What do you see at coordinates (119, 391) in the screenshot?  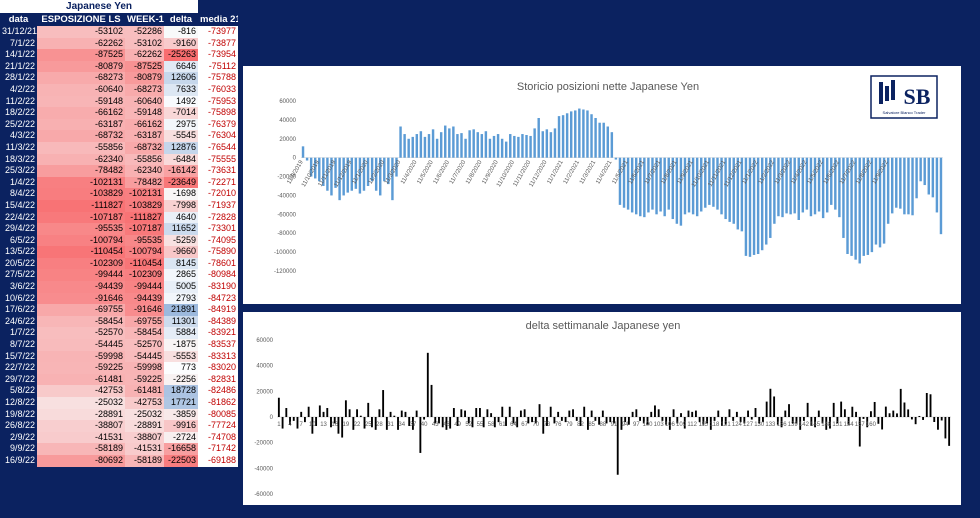 I see `table-row: 5/8/22 -42753 -61481 18728 -82486` at bounding box center [119, 391].